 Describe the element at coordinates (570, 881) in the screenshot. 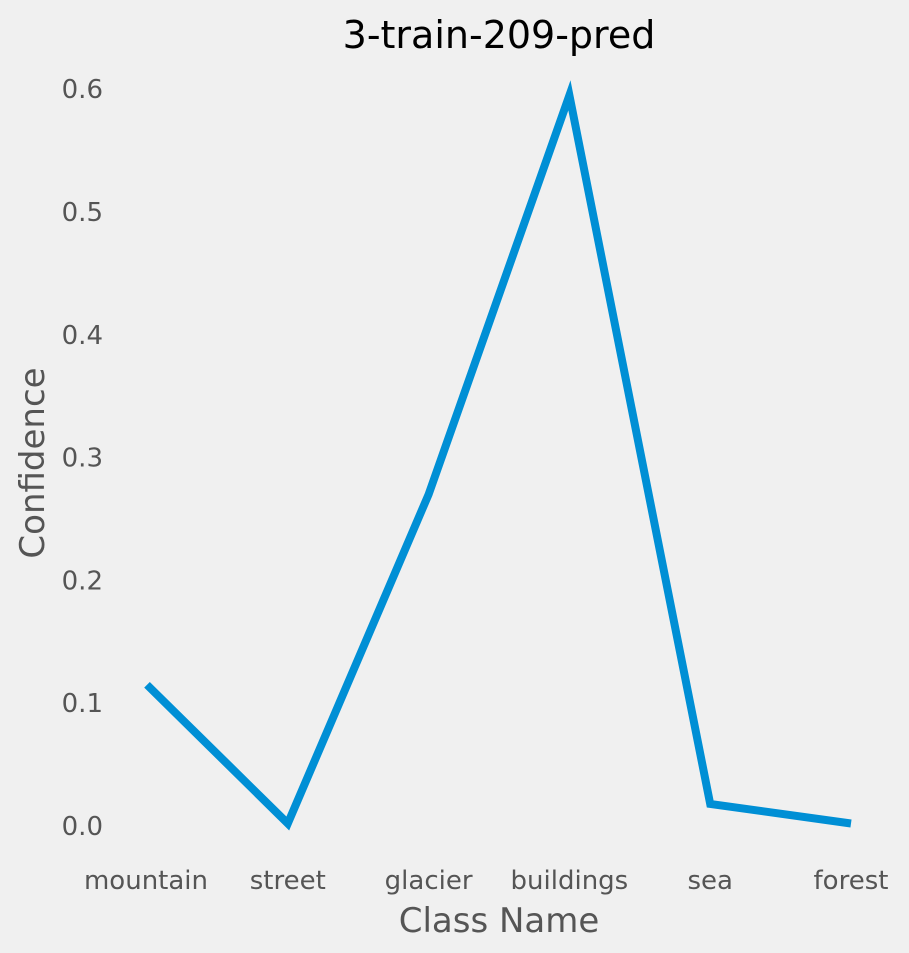

I see `x-tick-label: buildings` at that location.